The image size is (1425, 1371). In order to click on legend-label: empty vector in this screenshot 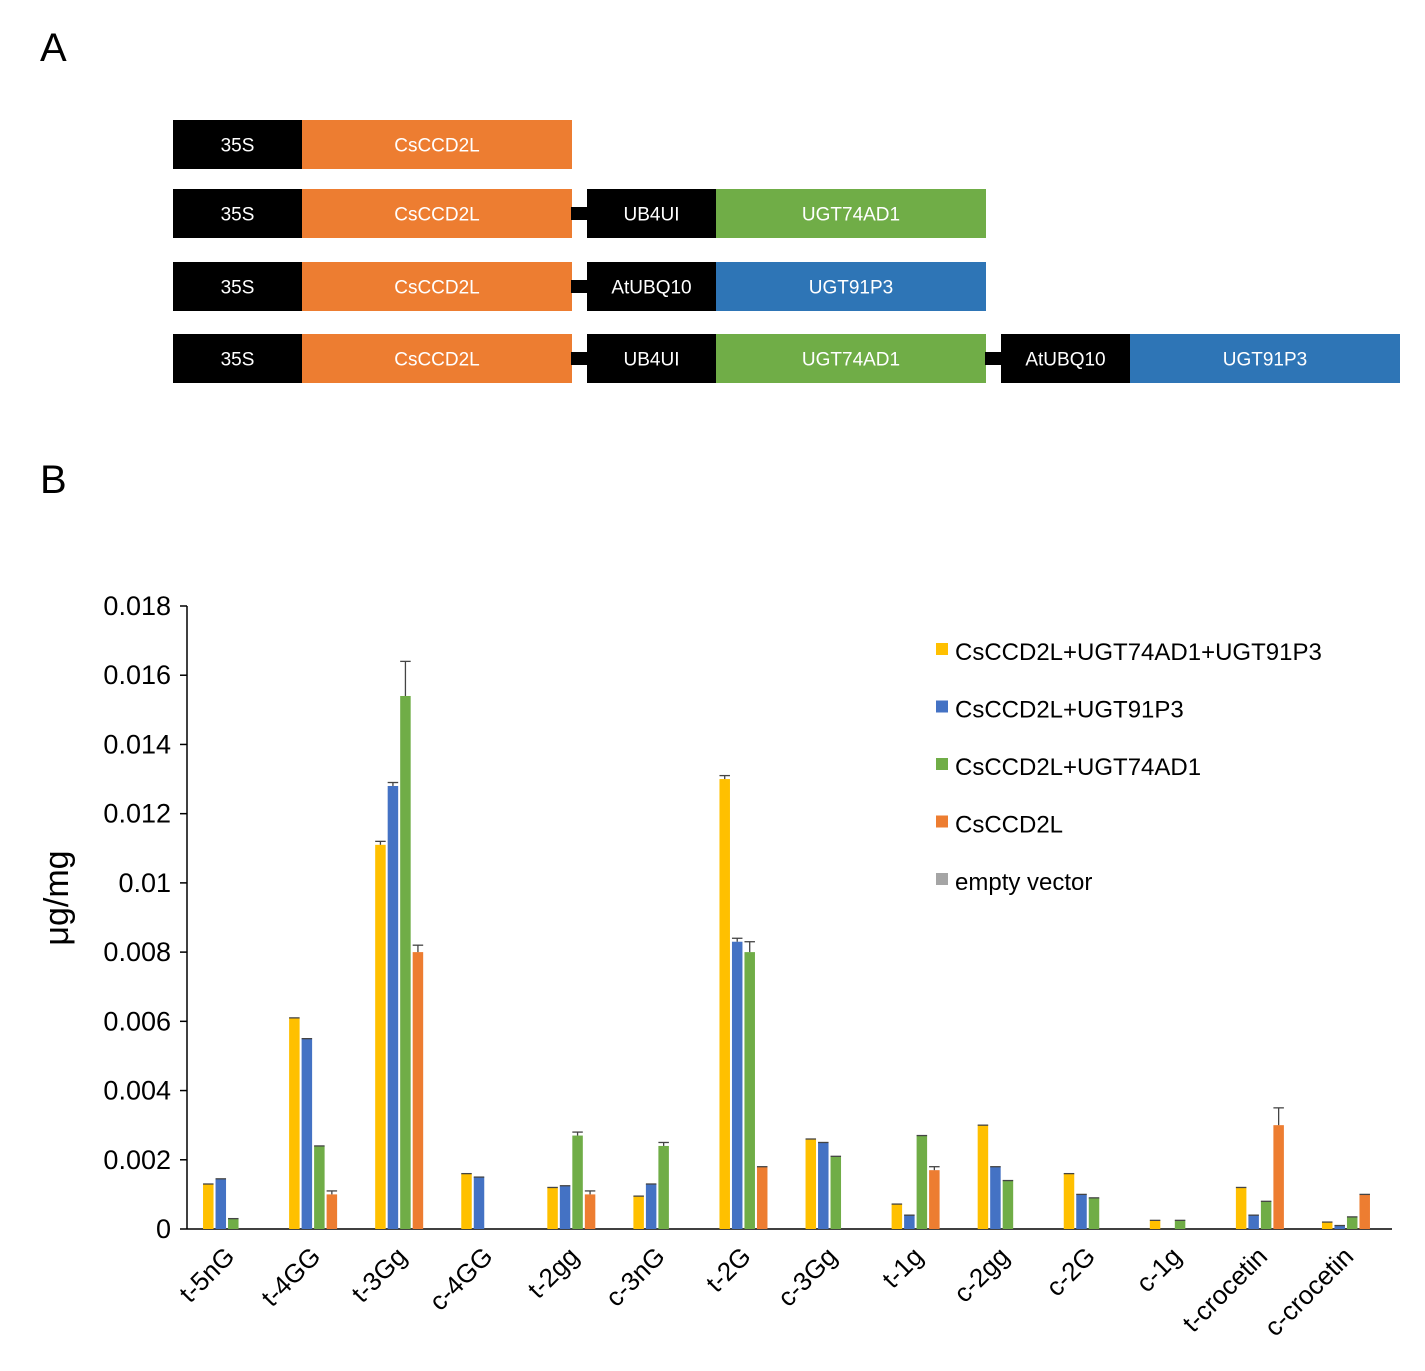, I will do `click(1023, 882)`.